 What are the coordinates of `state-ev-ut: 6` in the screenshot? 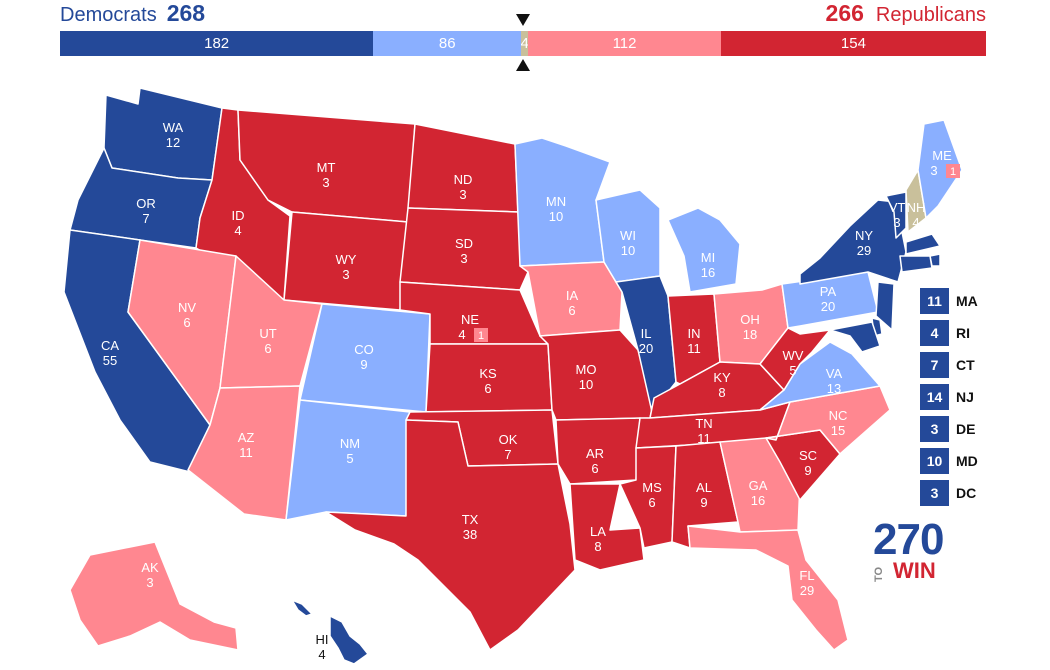 It's located at (267, 348).